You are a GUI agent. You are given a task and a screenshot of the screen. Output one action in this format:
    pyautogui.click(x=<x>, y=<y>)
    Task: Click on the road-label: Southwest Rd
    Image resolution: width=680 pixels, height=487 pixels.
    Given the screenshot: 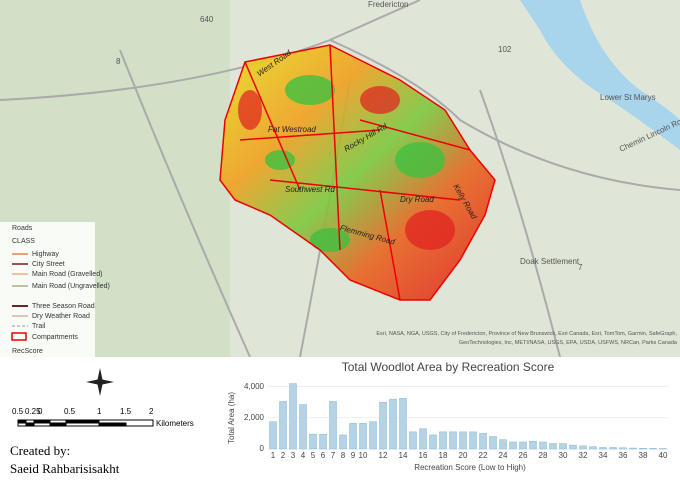 What is the action you would take?
    pyautogui.click(x=310, y=189)
    